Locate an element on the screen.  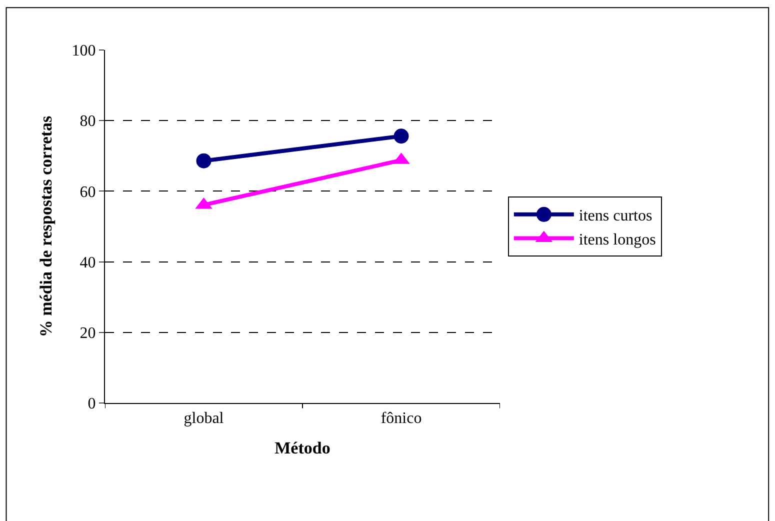
legend-label: itens curtos is located at coordinates (615, 216).